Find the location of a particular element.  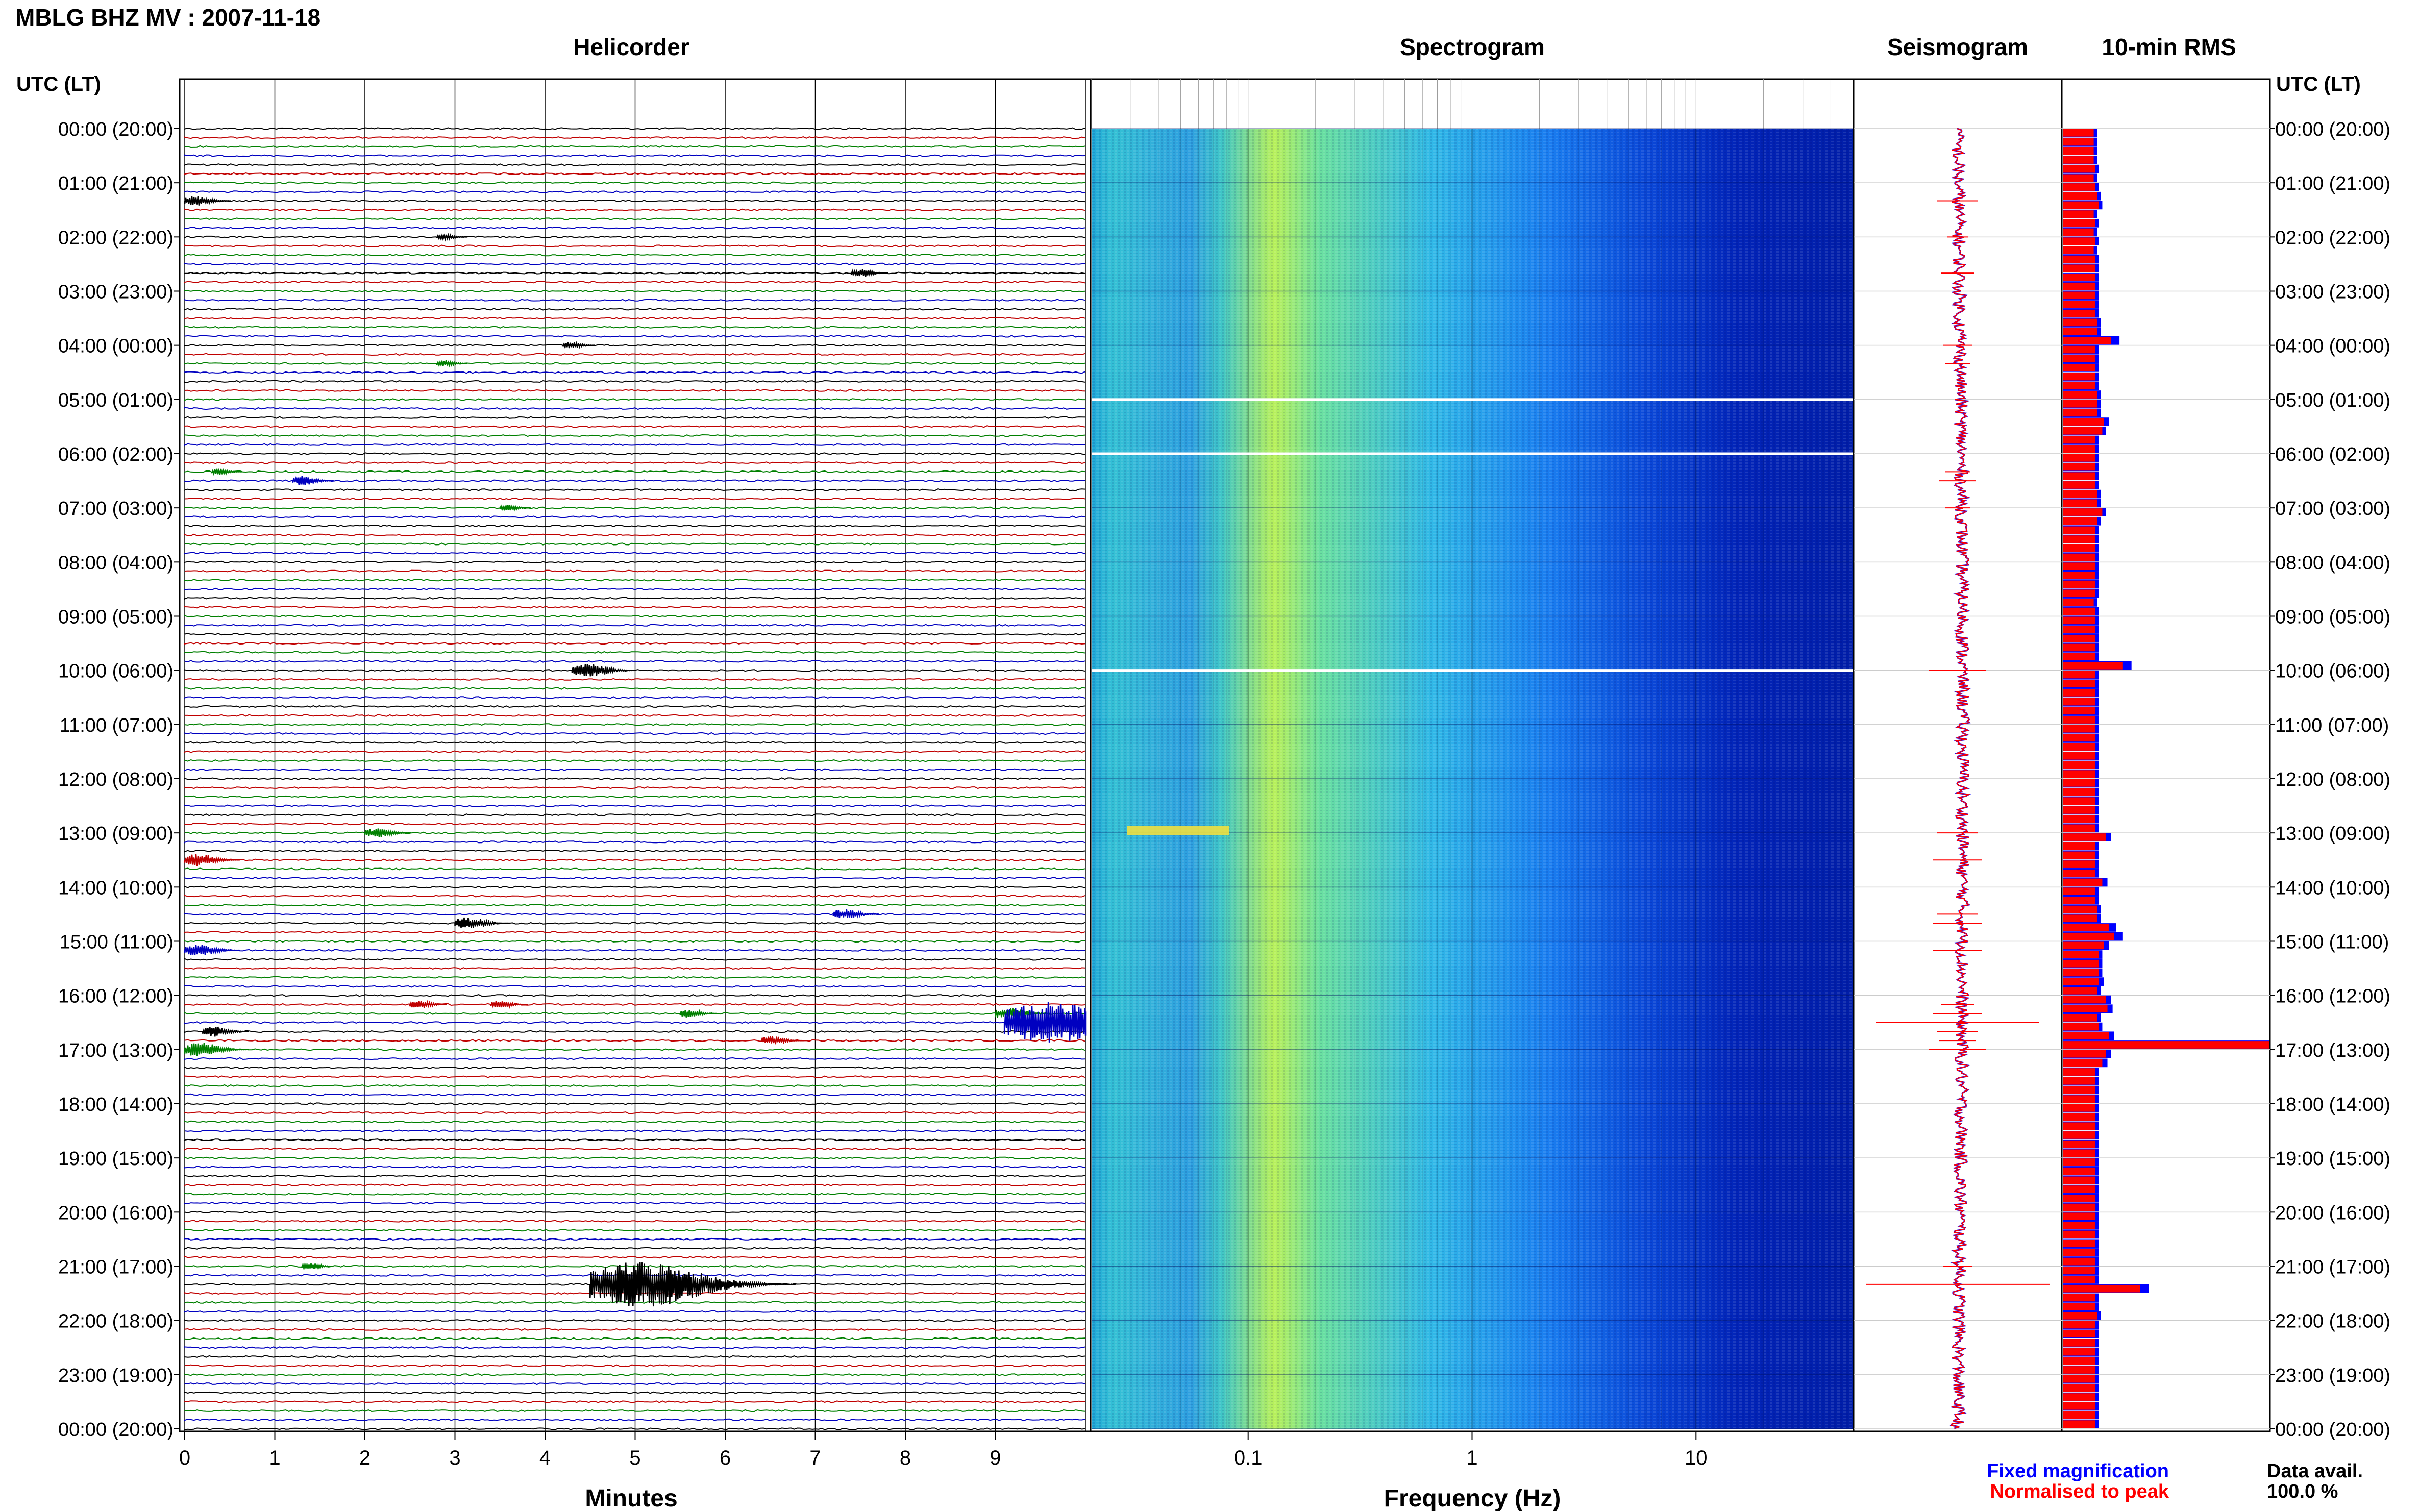

minute-tick-label: 1 is located at coordinates (274, 1458).